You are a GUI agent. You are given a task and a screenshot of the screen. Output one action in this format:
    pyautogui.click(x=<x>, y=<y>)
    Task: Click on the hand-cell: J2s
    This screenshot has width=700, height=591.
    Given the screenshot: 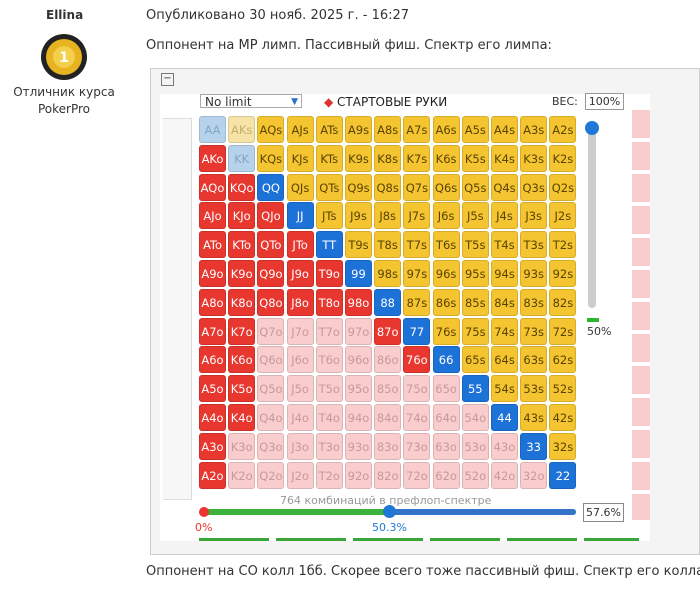 What is the action you would take?
    pyautogui.click(x=563, y=216)
    